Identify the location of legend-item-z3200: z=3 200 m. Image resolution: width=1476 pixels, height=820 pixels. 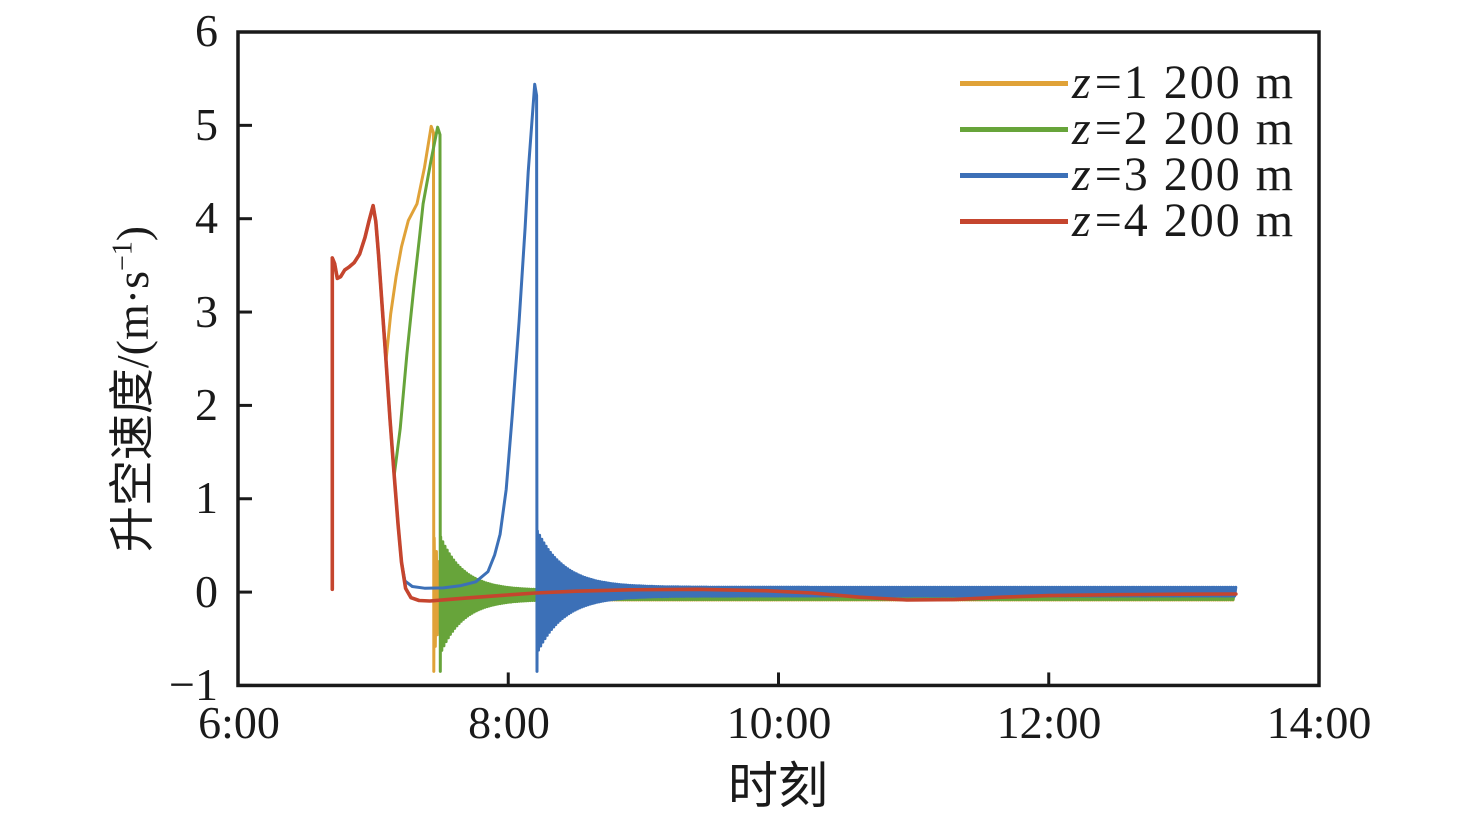
(1127, 175).